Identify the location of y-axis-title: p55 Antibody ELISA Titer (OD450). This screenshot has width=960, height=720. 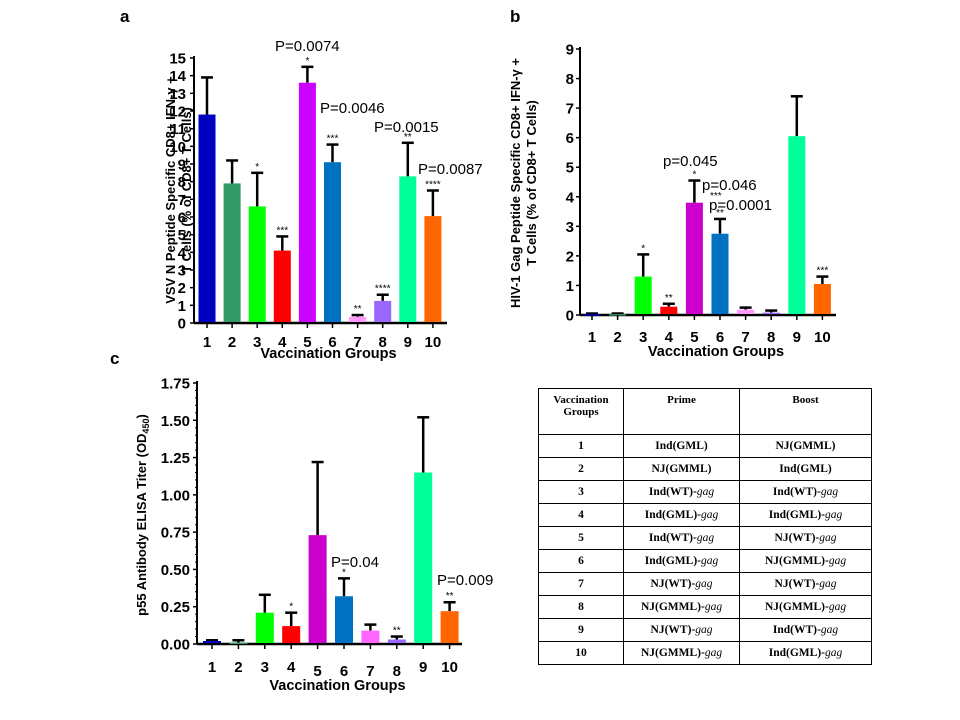
(142, 515).